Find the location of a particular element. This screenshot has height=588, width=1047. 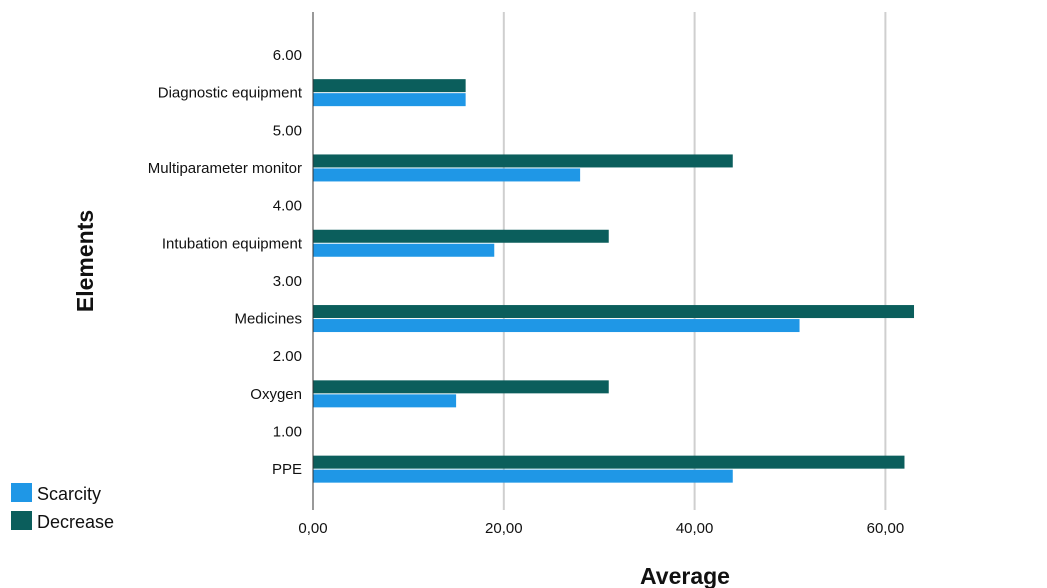

x-tick-label: 20,00 is located at coordinates (504, 528).